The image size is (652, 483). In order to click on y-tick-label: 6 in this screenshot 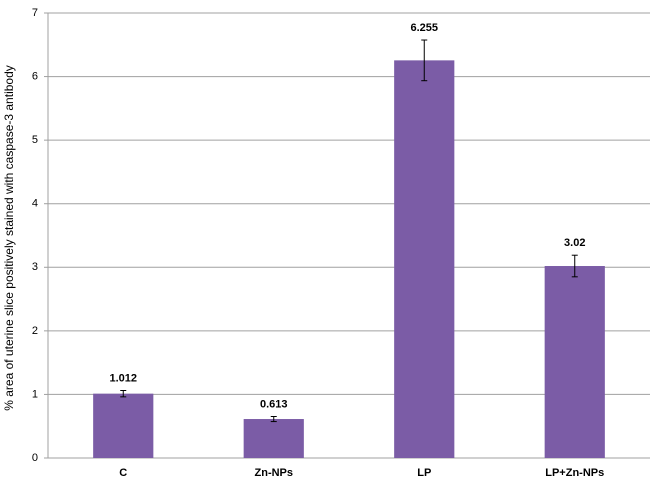, I will do `click(35, 76)`.